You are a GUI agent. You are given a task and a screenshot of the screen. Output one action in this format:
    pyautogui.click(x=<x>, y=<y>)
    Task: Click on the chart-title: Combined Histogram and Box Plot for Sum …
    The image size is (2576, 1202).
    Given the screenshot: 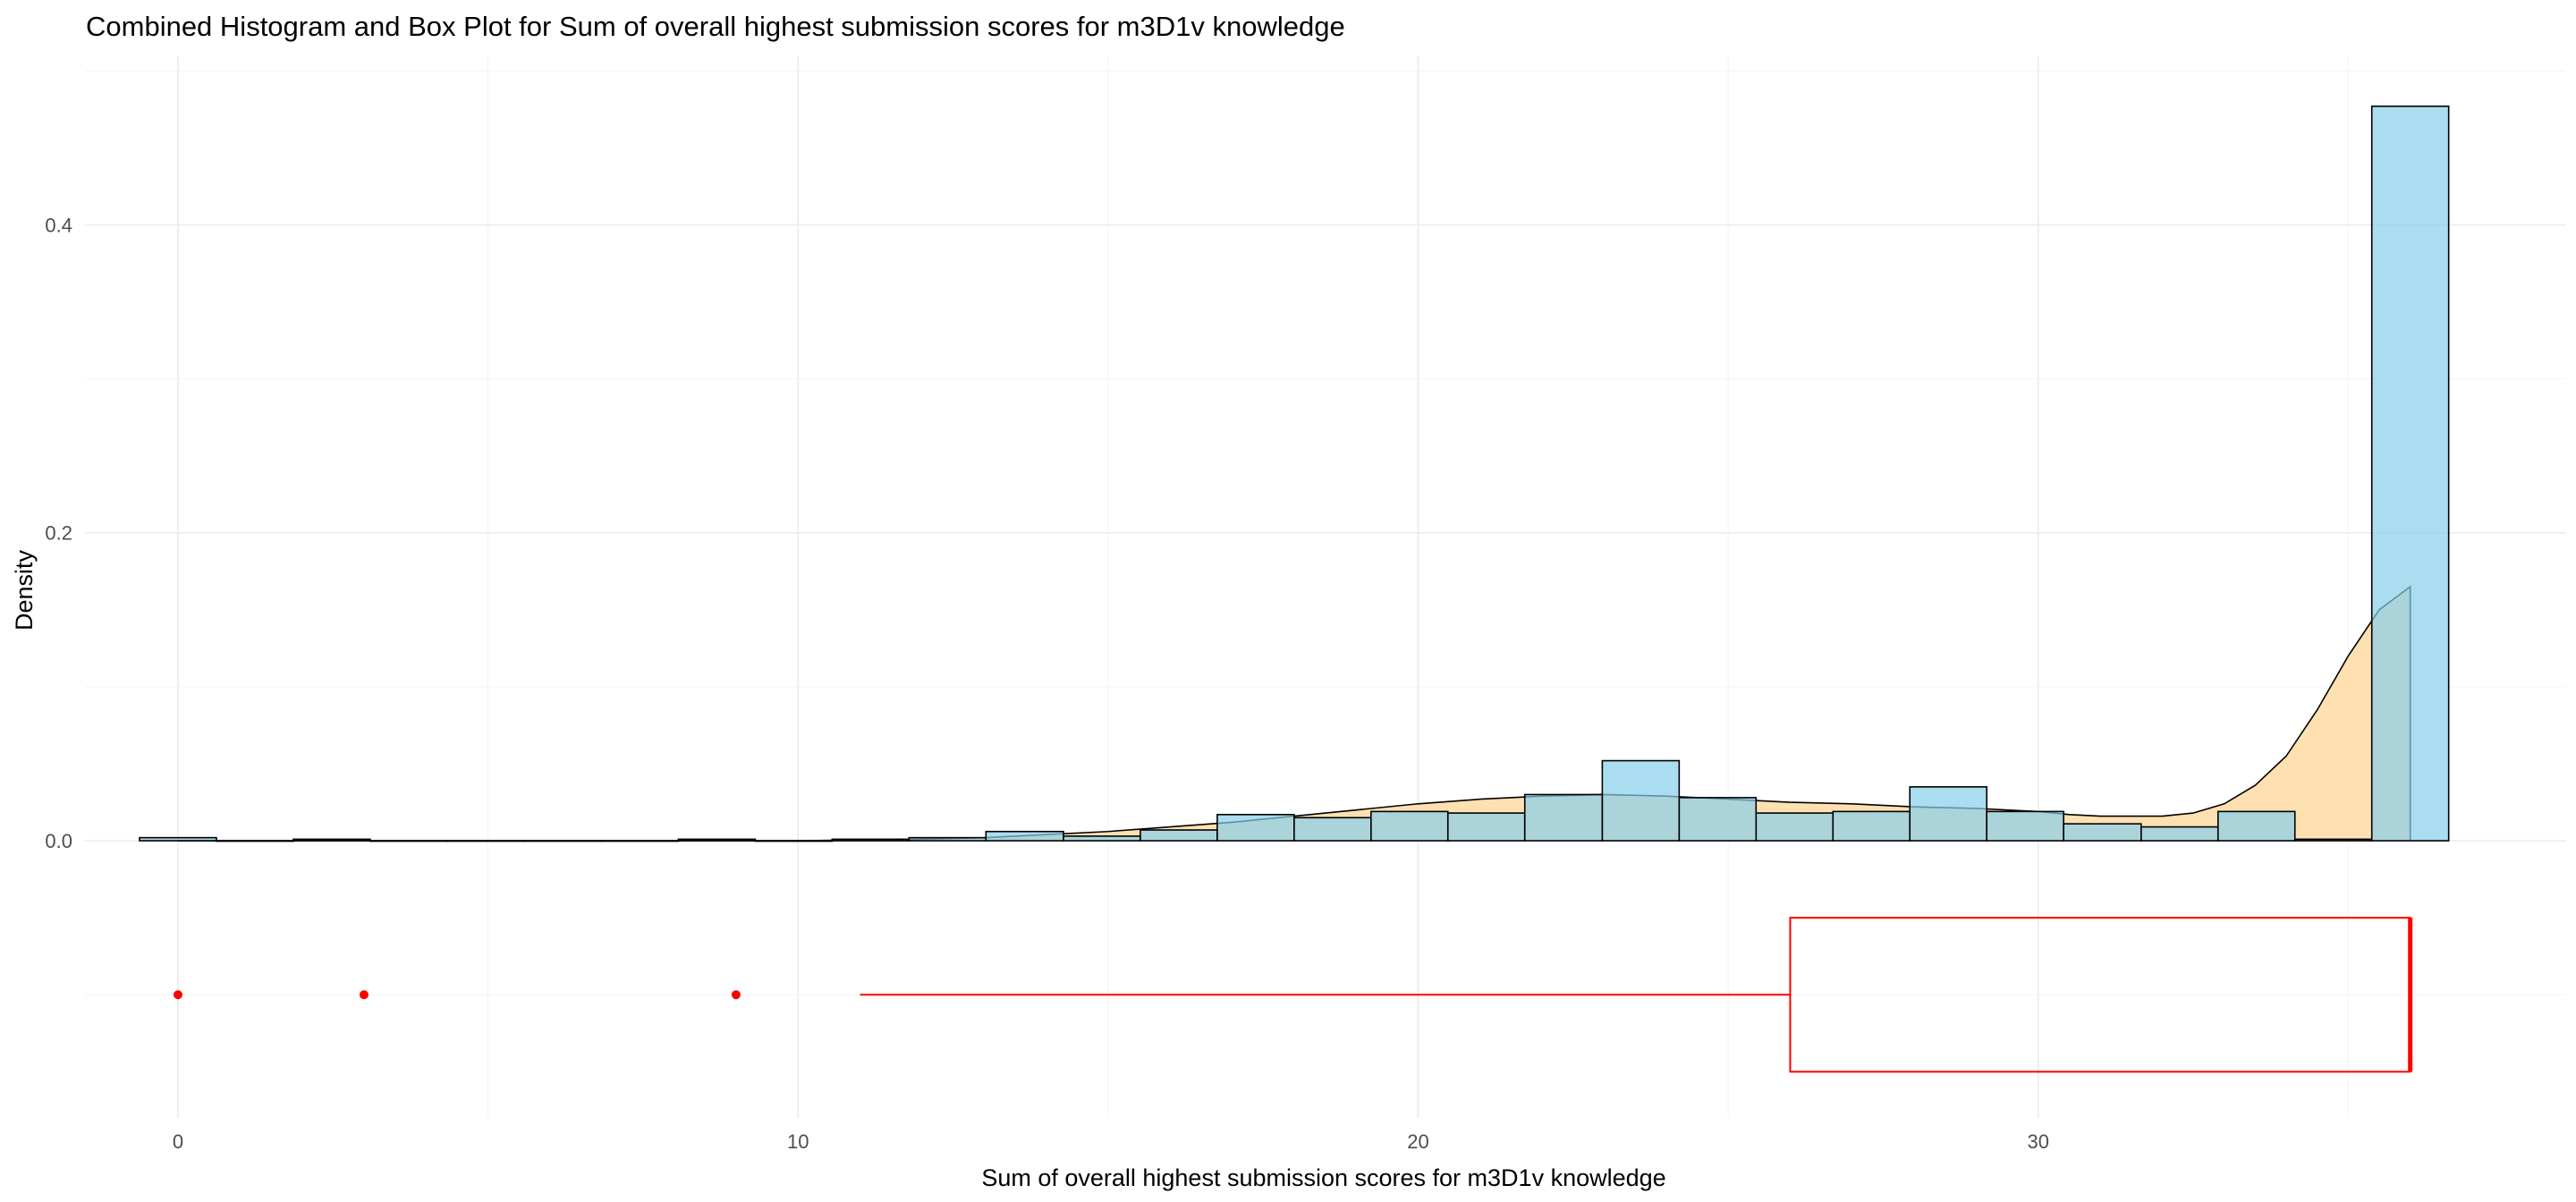 What is the action you would take?
    pyautogui.click(x=715, y=26)
    